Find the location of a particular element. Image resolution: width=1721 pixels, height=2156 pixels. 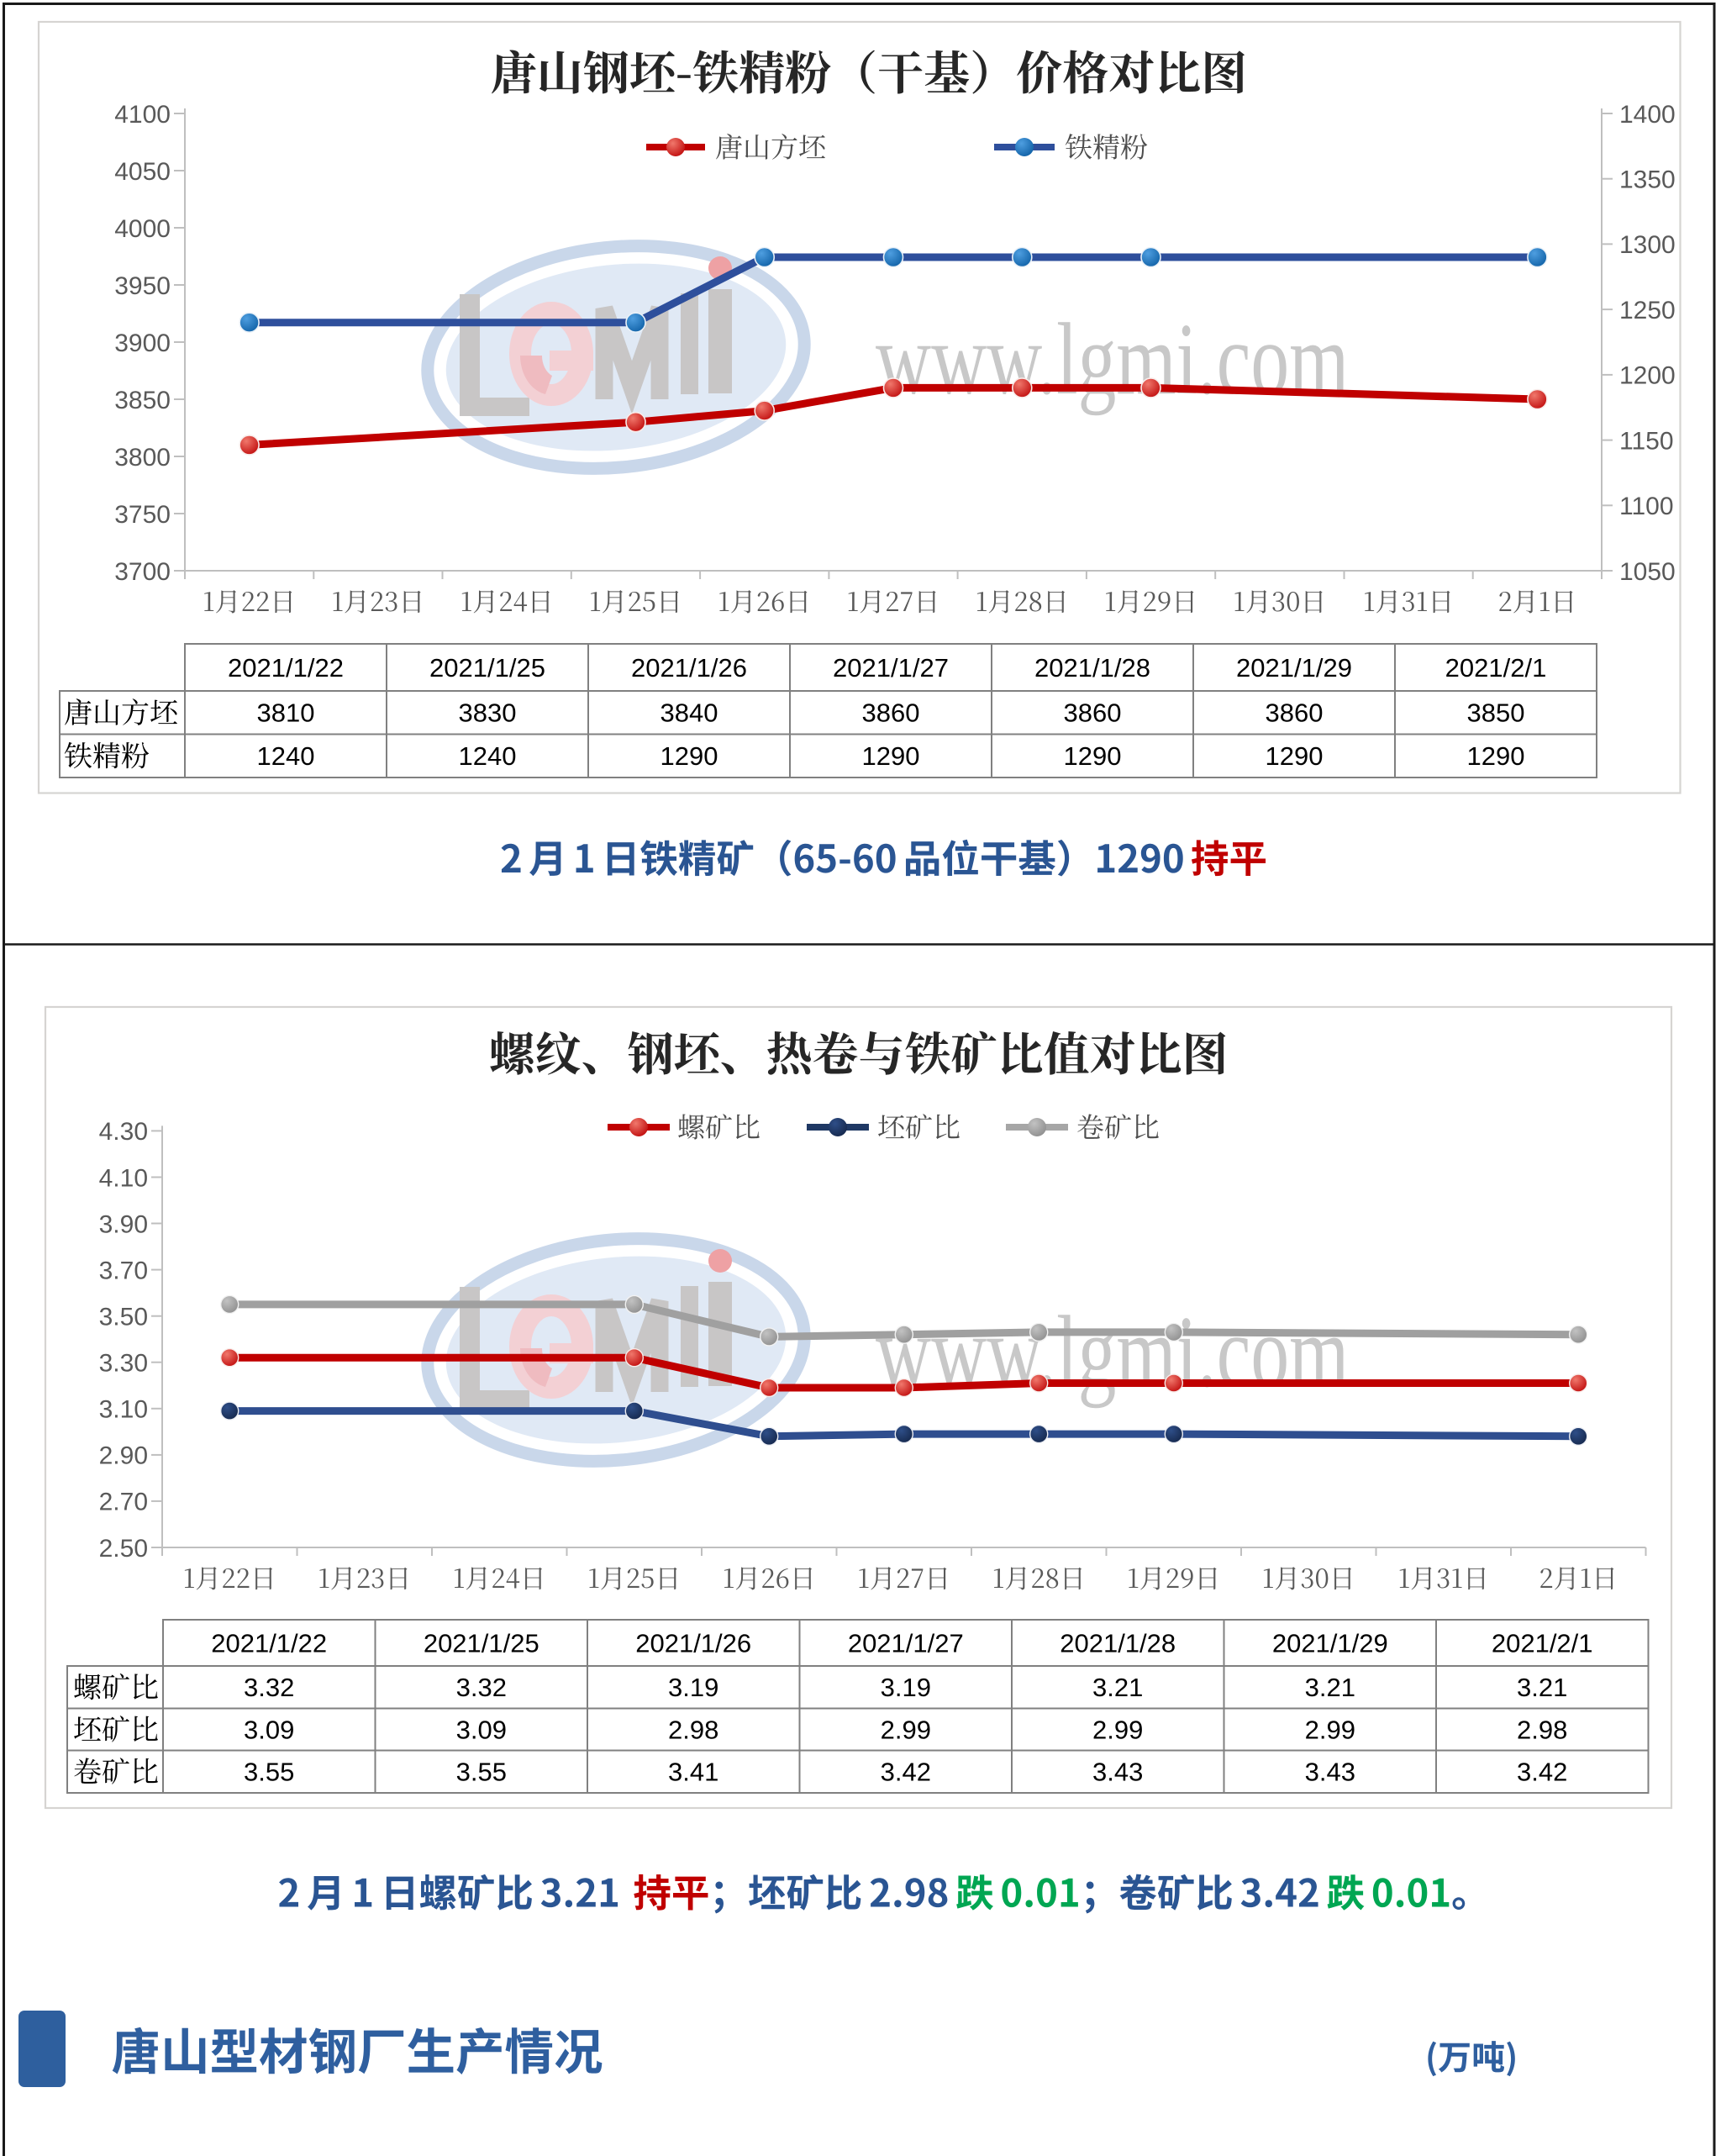

svg-text: 1100 is located at coordinates (1646, 506).